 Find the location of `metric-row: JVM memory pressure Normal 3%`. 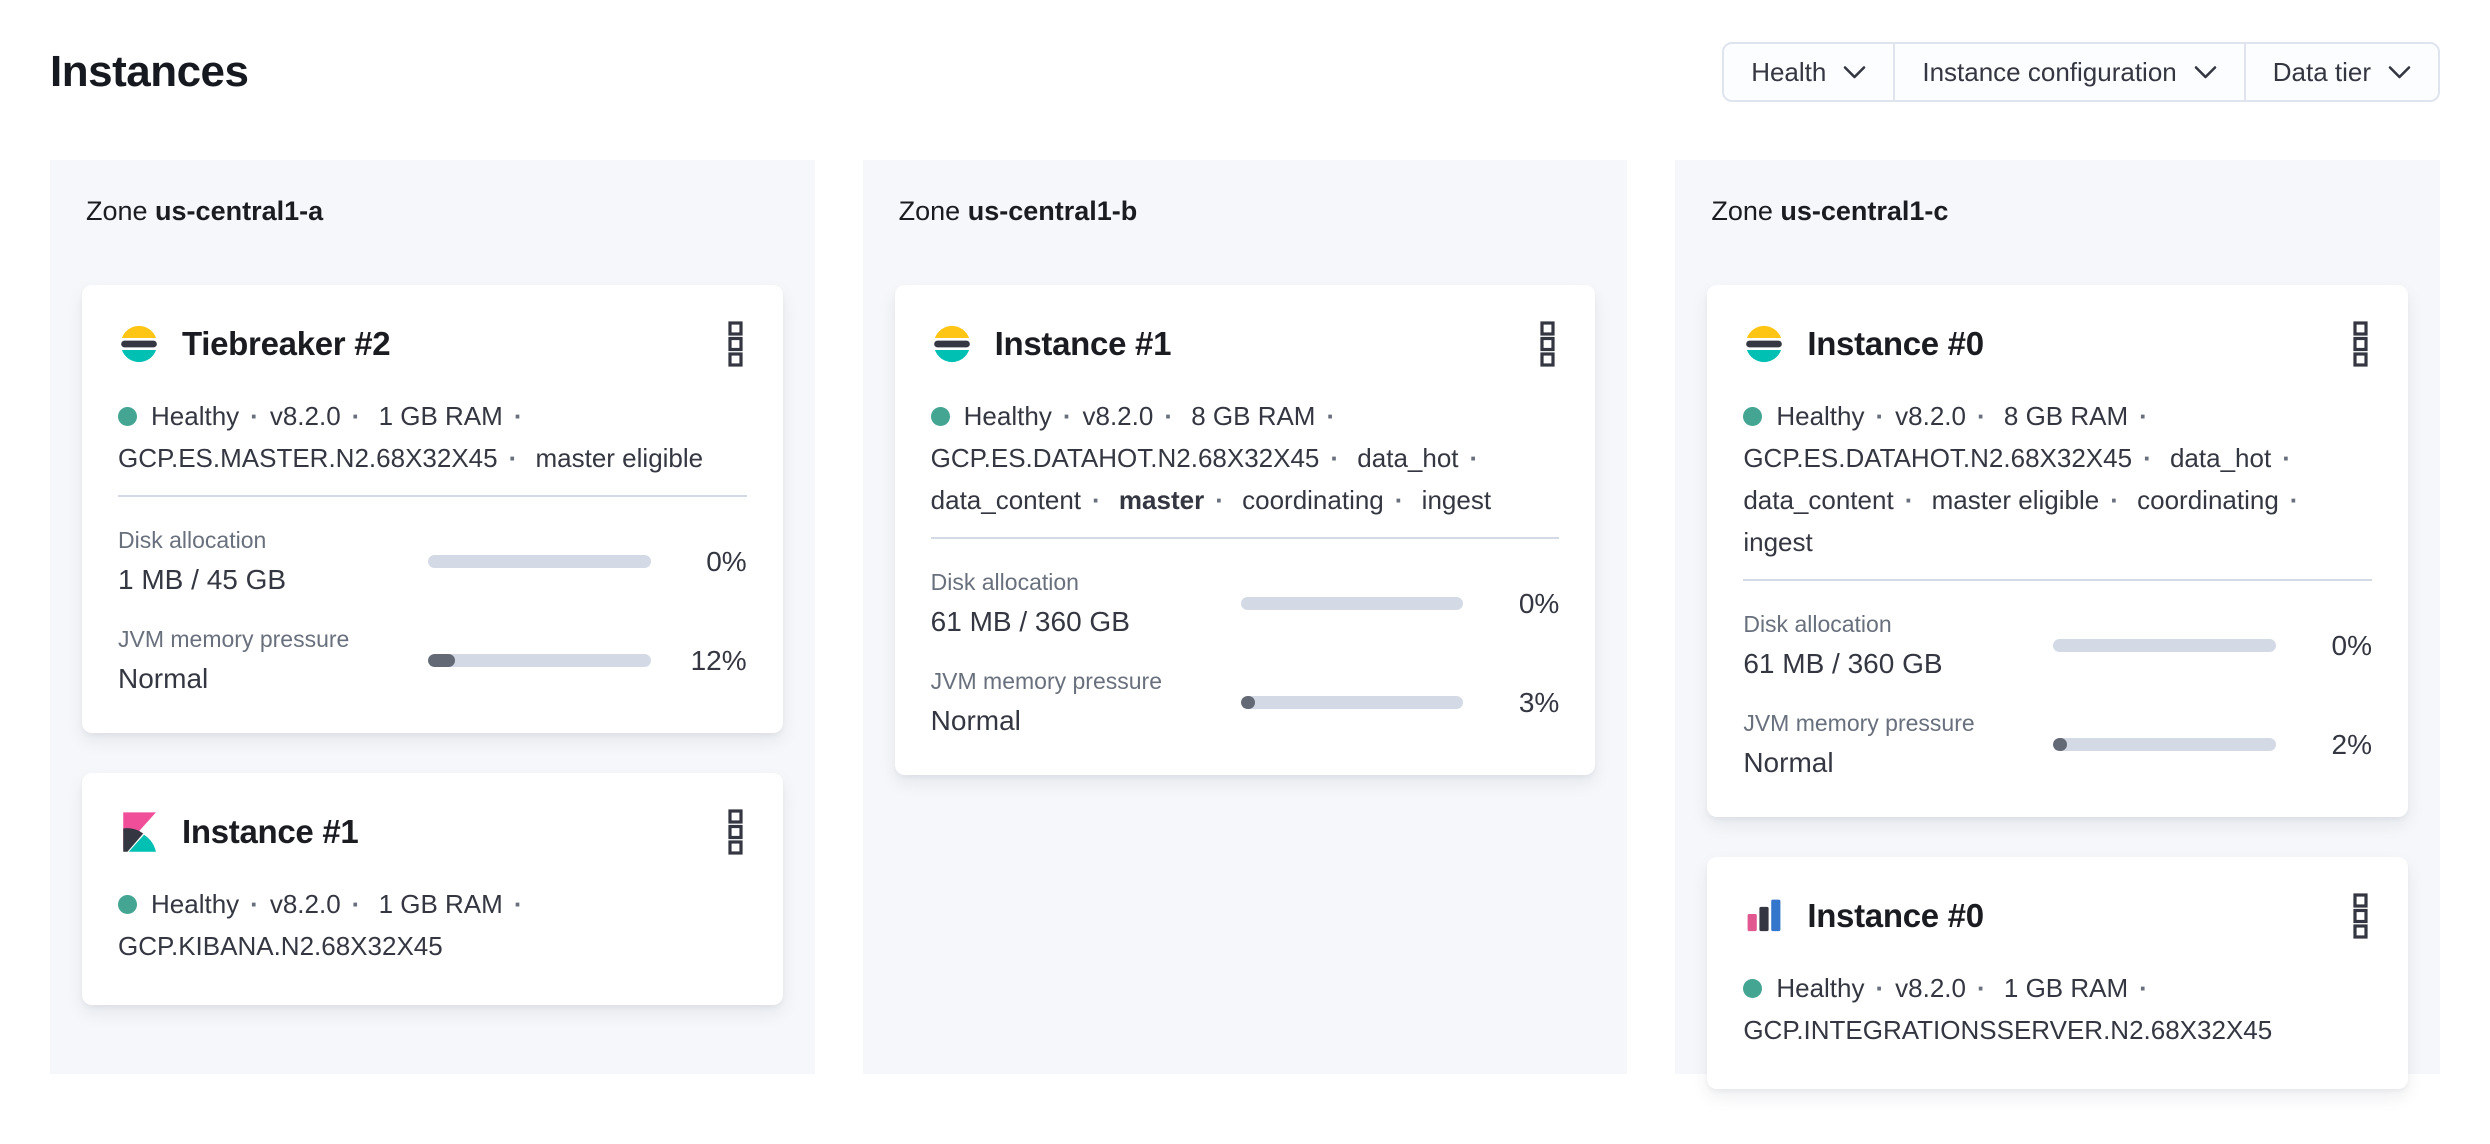

metric-row: JVM memory pressure Normal 3% is located at coordinates (1245, 702).